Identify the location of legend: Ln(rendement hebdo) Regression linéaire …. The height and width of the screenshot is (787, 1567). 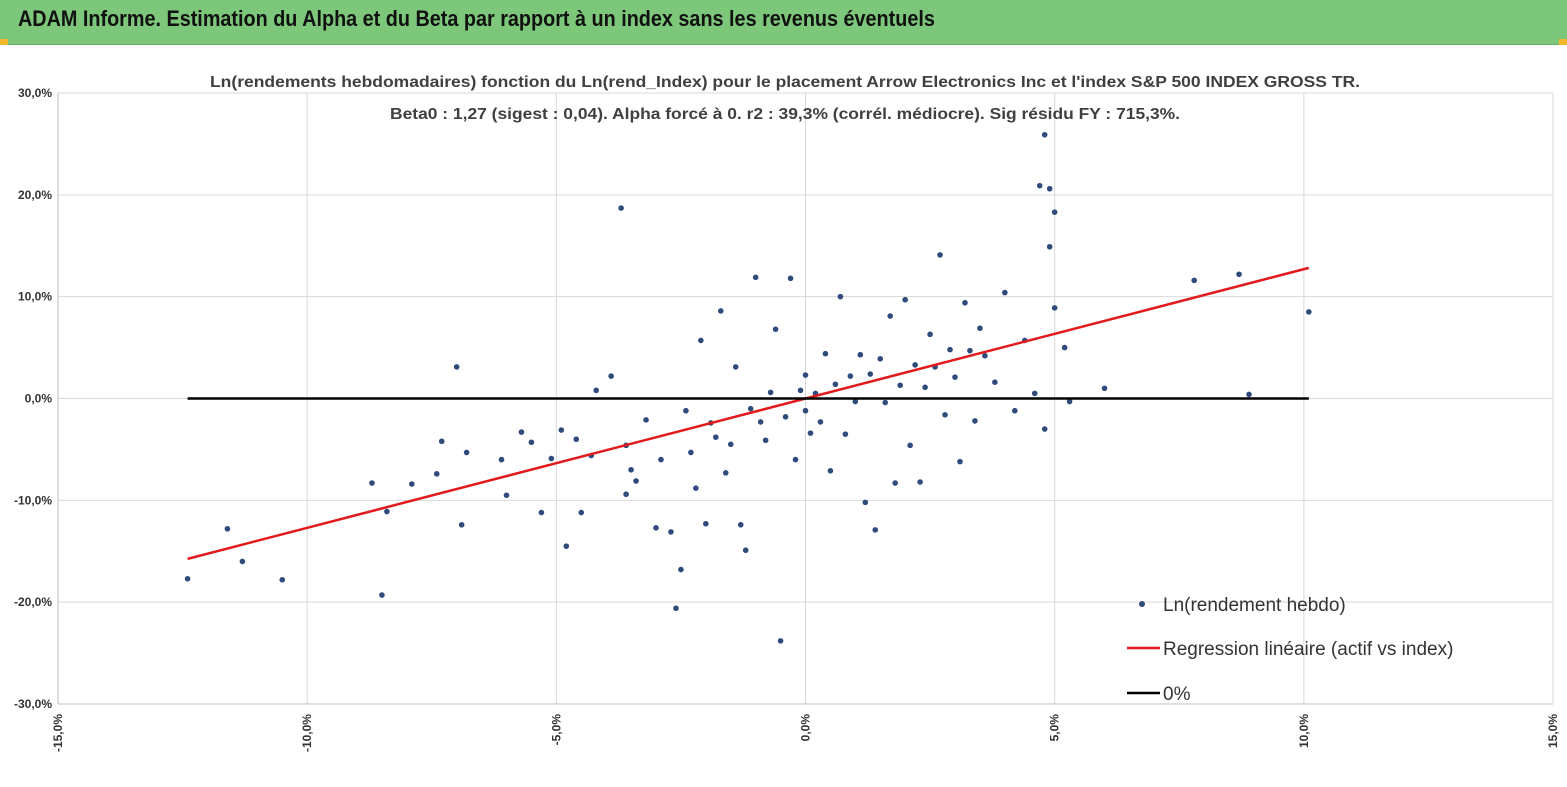
(1290, 650).